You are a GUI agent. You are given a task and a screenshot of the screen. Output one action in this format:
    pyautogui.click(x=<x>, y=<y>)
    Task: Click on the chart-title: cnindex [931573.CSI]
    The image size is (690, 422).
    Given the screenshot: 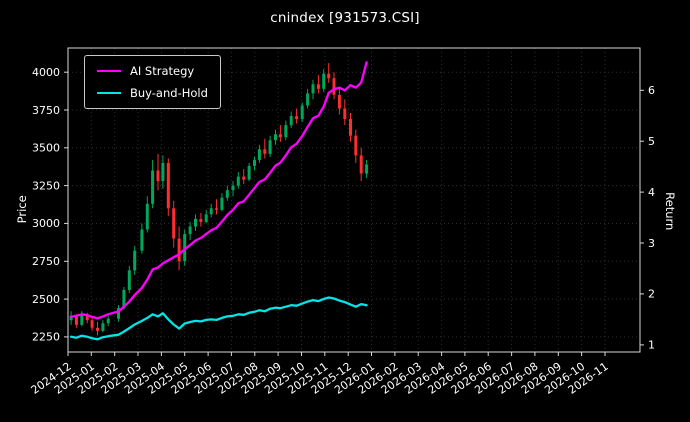 What is the action you would take?
    pyautogui.click(x=345, y=18)
    